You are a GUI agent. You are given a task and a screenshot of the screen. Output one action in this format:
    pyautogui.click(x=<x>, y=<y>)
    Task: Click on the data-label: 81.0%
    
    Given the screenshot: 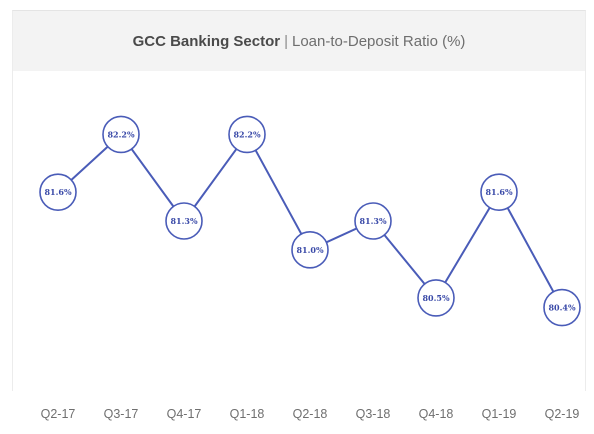 What is the action you would take?
    pyautogui.click(x=309, y=250)
    